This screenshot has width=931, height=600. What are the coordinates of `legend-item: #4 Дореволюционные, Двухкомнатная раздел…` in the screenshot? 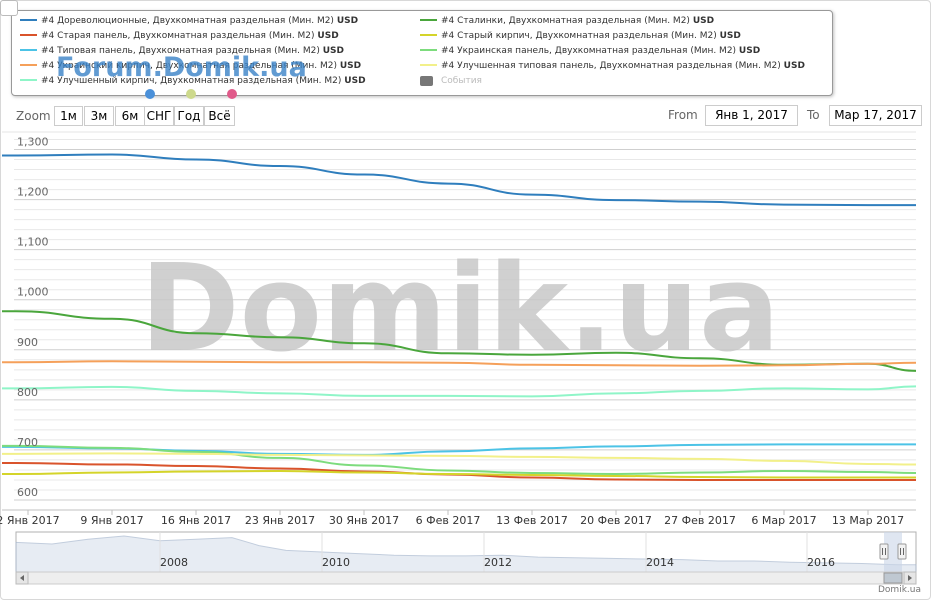 It's located at (189, 21).